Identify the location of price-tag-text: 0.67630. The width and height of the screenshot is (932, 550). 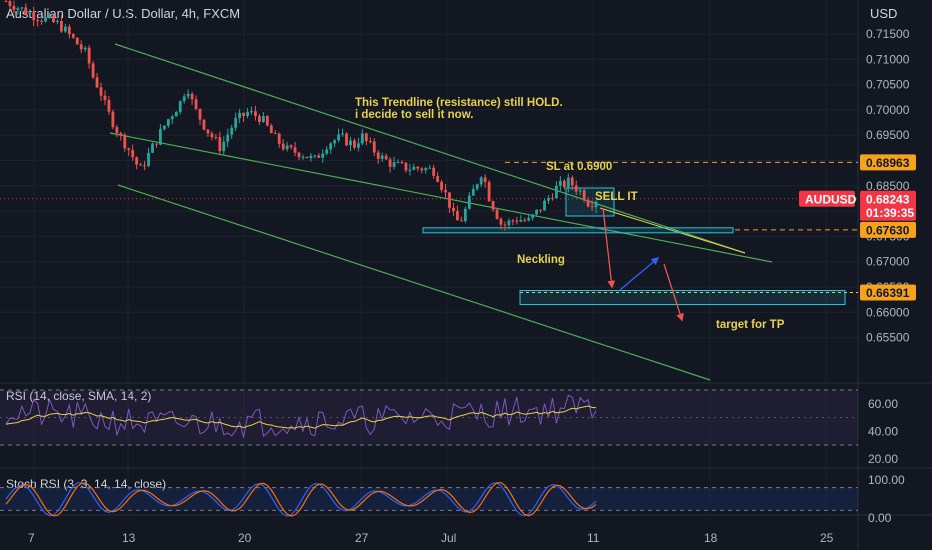
(888, 230).